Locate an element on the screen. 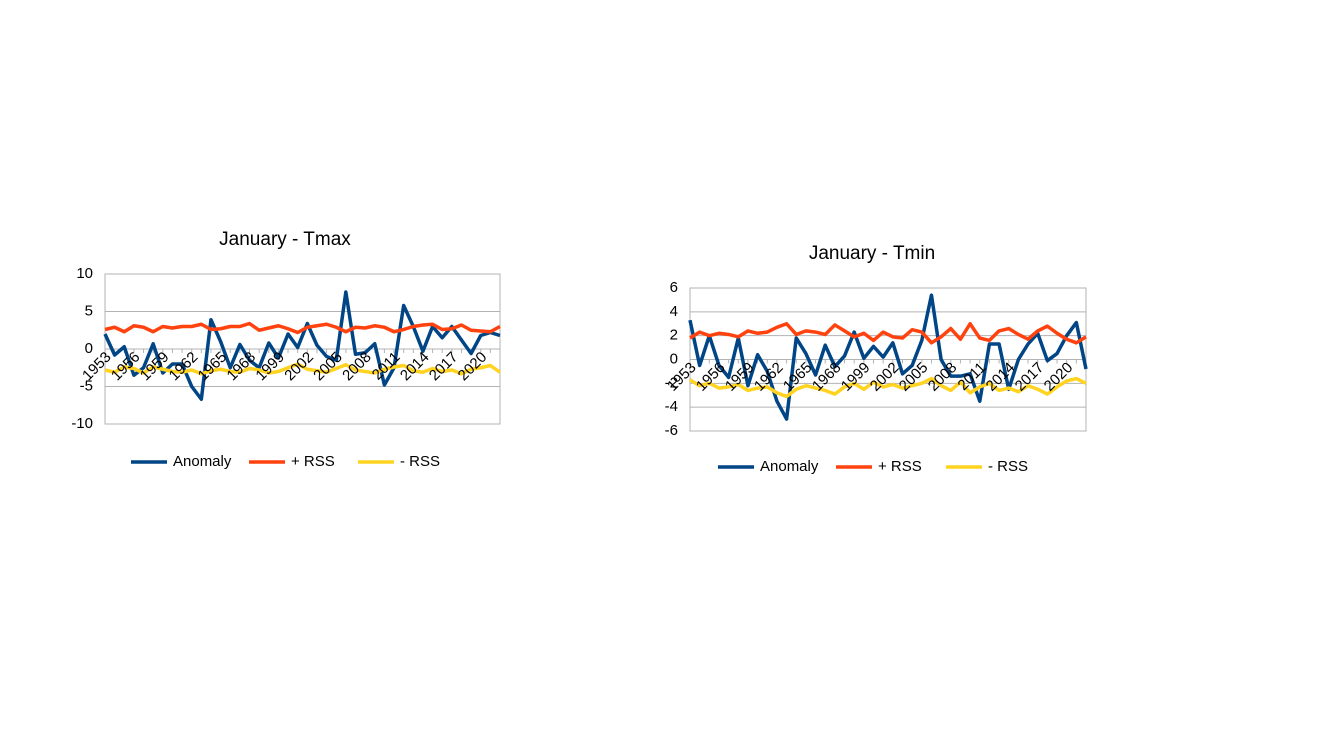 This screenshot has width=1323, height=744. y-tick-label: -5 is located at coordinates (86, 385).